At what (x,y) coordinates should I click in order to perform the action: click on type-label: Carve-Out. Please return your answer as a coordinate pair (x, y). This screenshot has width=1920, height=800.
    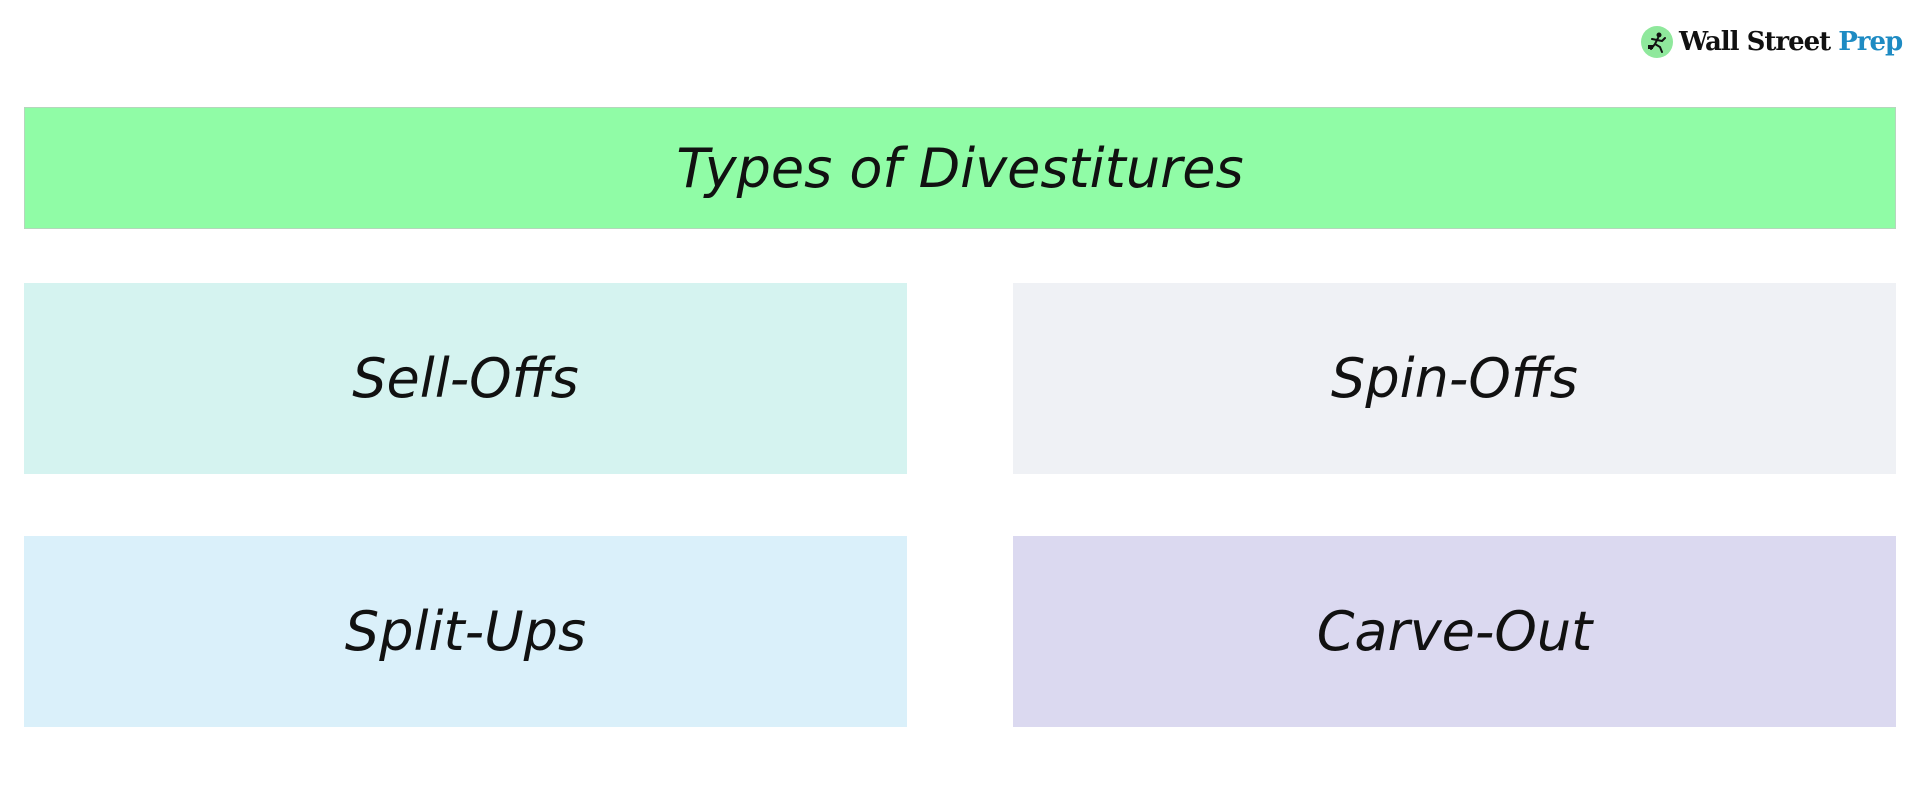
    Looking at the image, I should click on (1454, 631).